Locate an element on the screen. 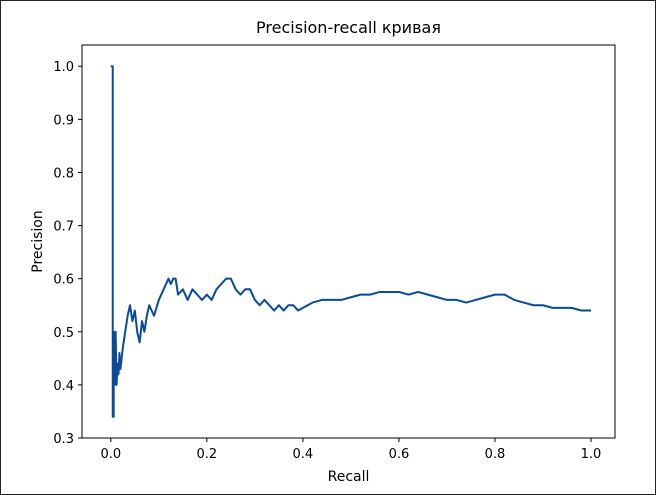 Image resolution: width=656 pixels, height=495 pixels. y-tick-label: 0.7 is located at coordinates (63, 227).